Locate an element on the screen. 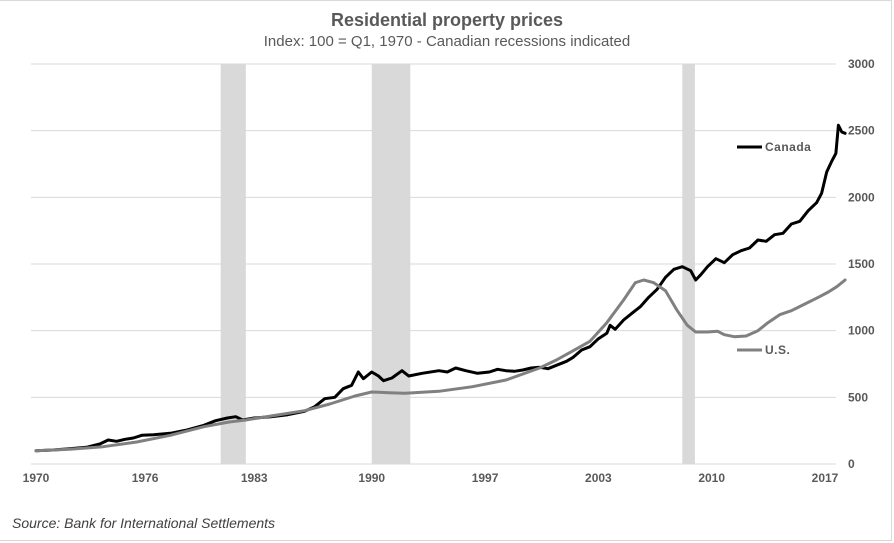  legend-label-canada: Canada is located at coordinates (788, 147).